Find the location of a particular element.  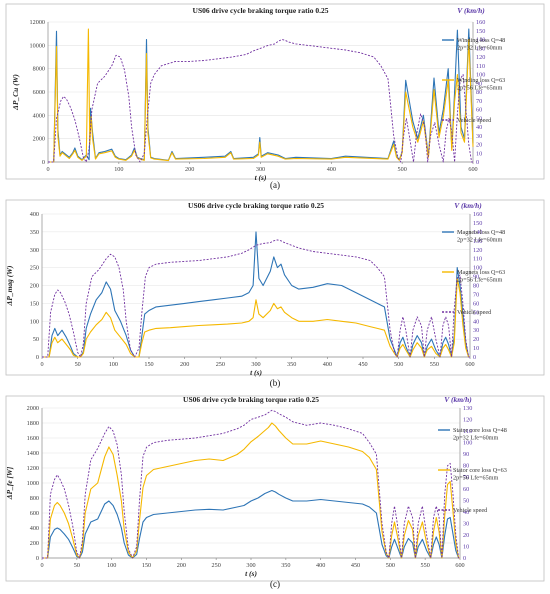

legend-entry-1: Magnets loss Q=48 2p=32 Lfe=60mm is located at coordinates (481, 236).